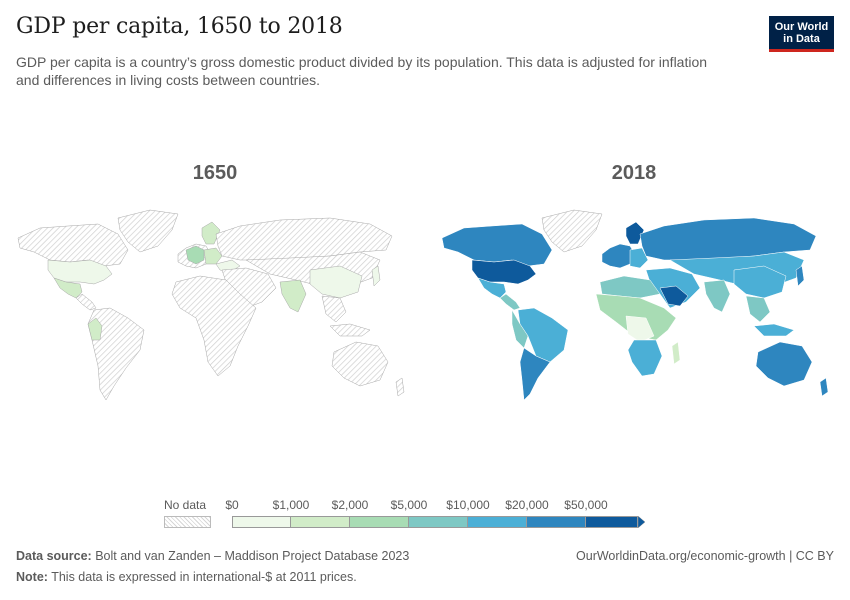 This screenshot has height=600, width=850. What do you see at coordinates (642, 522) in the screenshot?
I see `legend-arrow-icon` at bounding box center [642, 522].